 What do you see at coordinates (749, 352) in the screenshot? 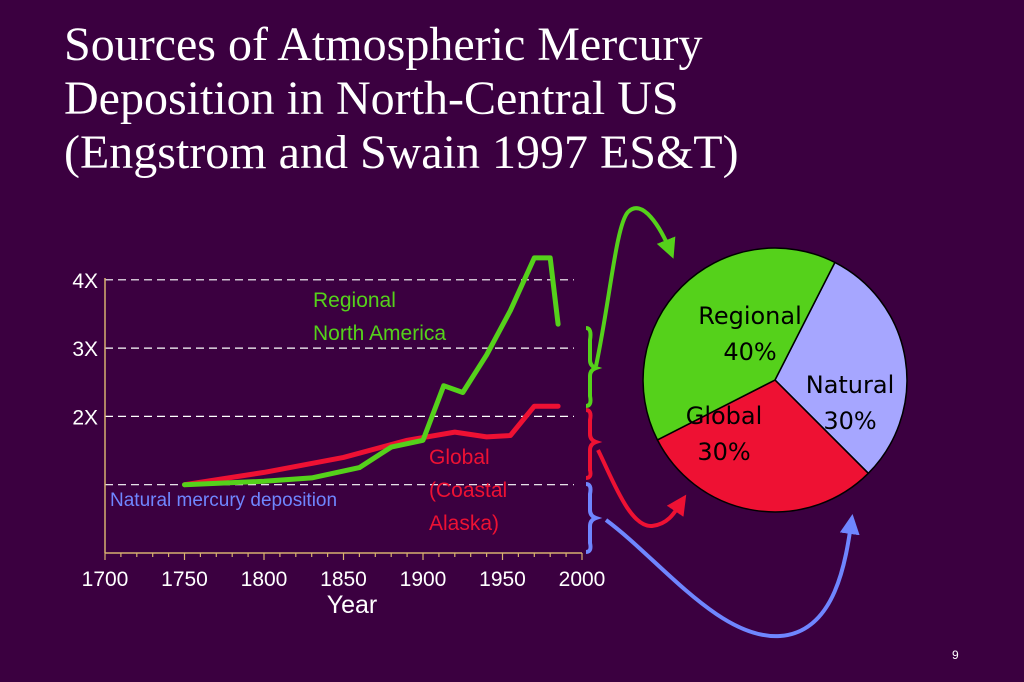
I see `pie-value-regional: 40%` at bounding box center [749, 352].